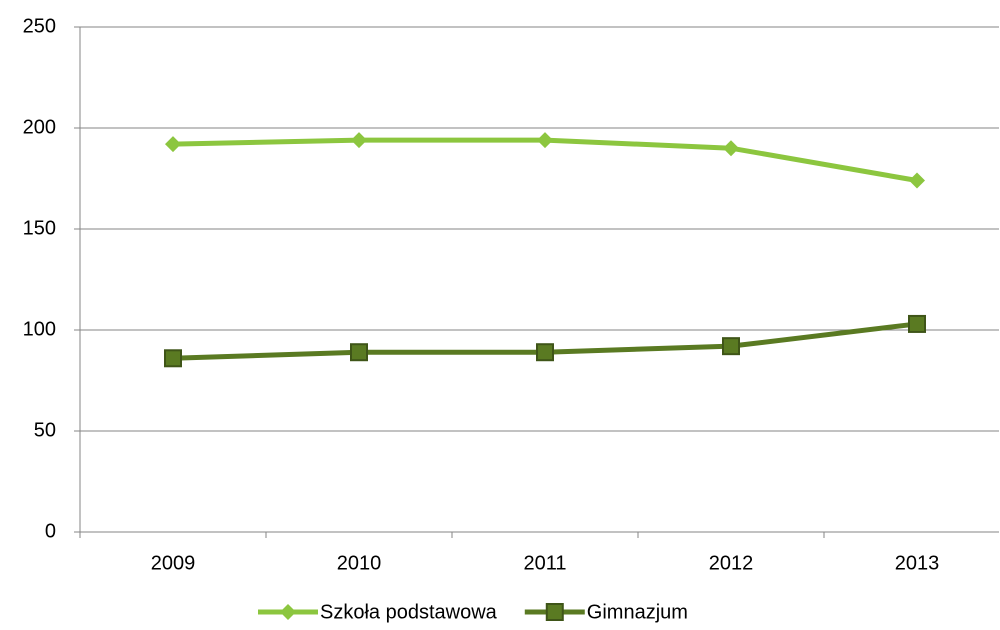 This screenshot has height=630, width=1000. Describe the element at coordinates (544, 563) in the screenshot. I see `x-tick-label: 2011` at that location.